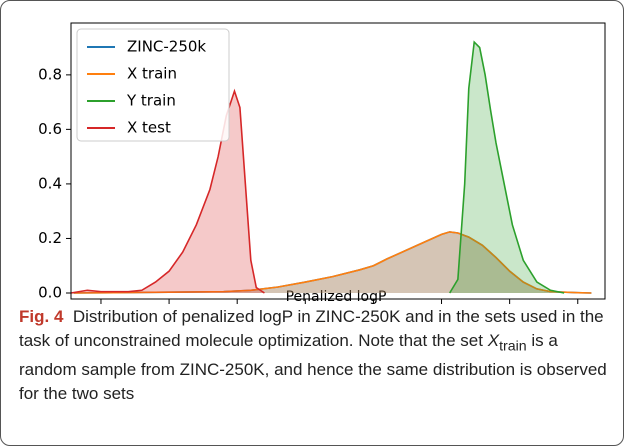 Image resolution: width=624 pixels, height=446 pixels. Describe the element at coordinates (152, 74) in the screenshot. I see `legend-label: X train` at that location.